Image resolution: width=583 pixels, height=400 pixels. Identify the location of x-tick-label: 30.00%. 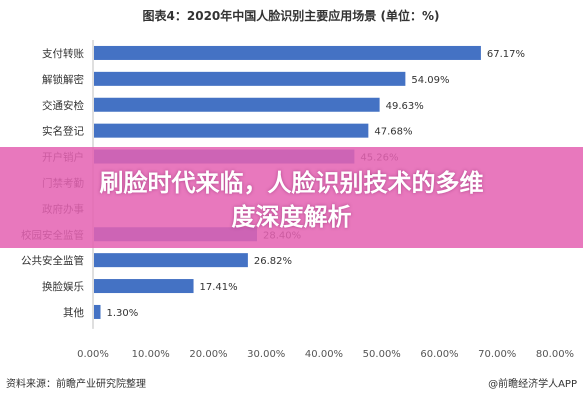
(266, 354).